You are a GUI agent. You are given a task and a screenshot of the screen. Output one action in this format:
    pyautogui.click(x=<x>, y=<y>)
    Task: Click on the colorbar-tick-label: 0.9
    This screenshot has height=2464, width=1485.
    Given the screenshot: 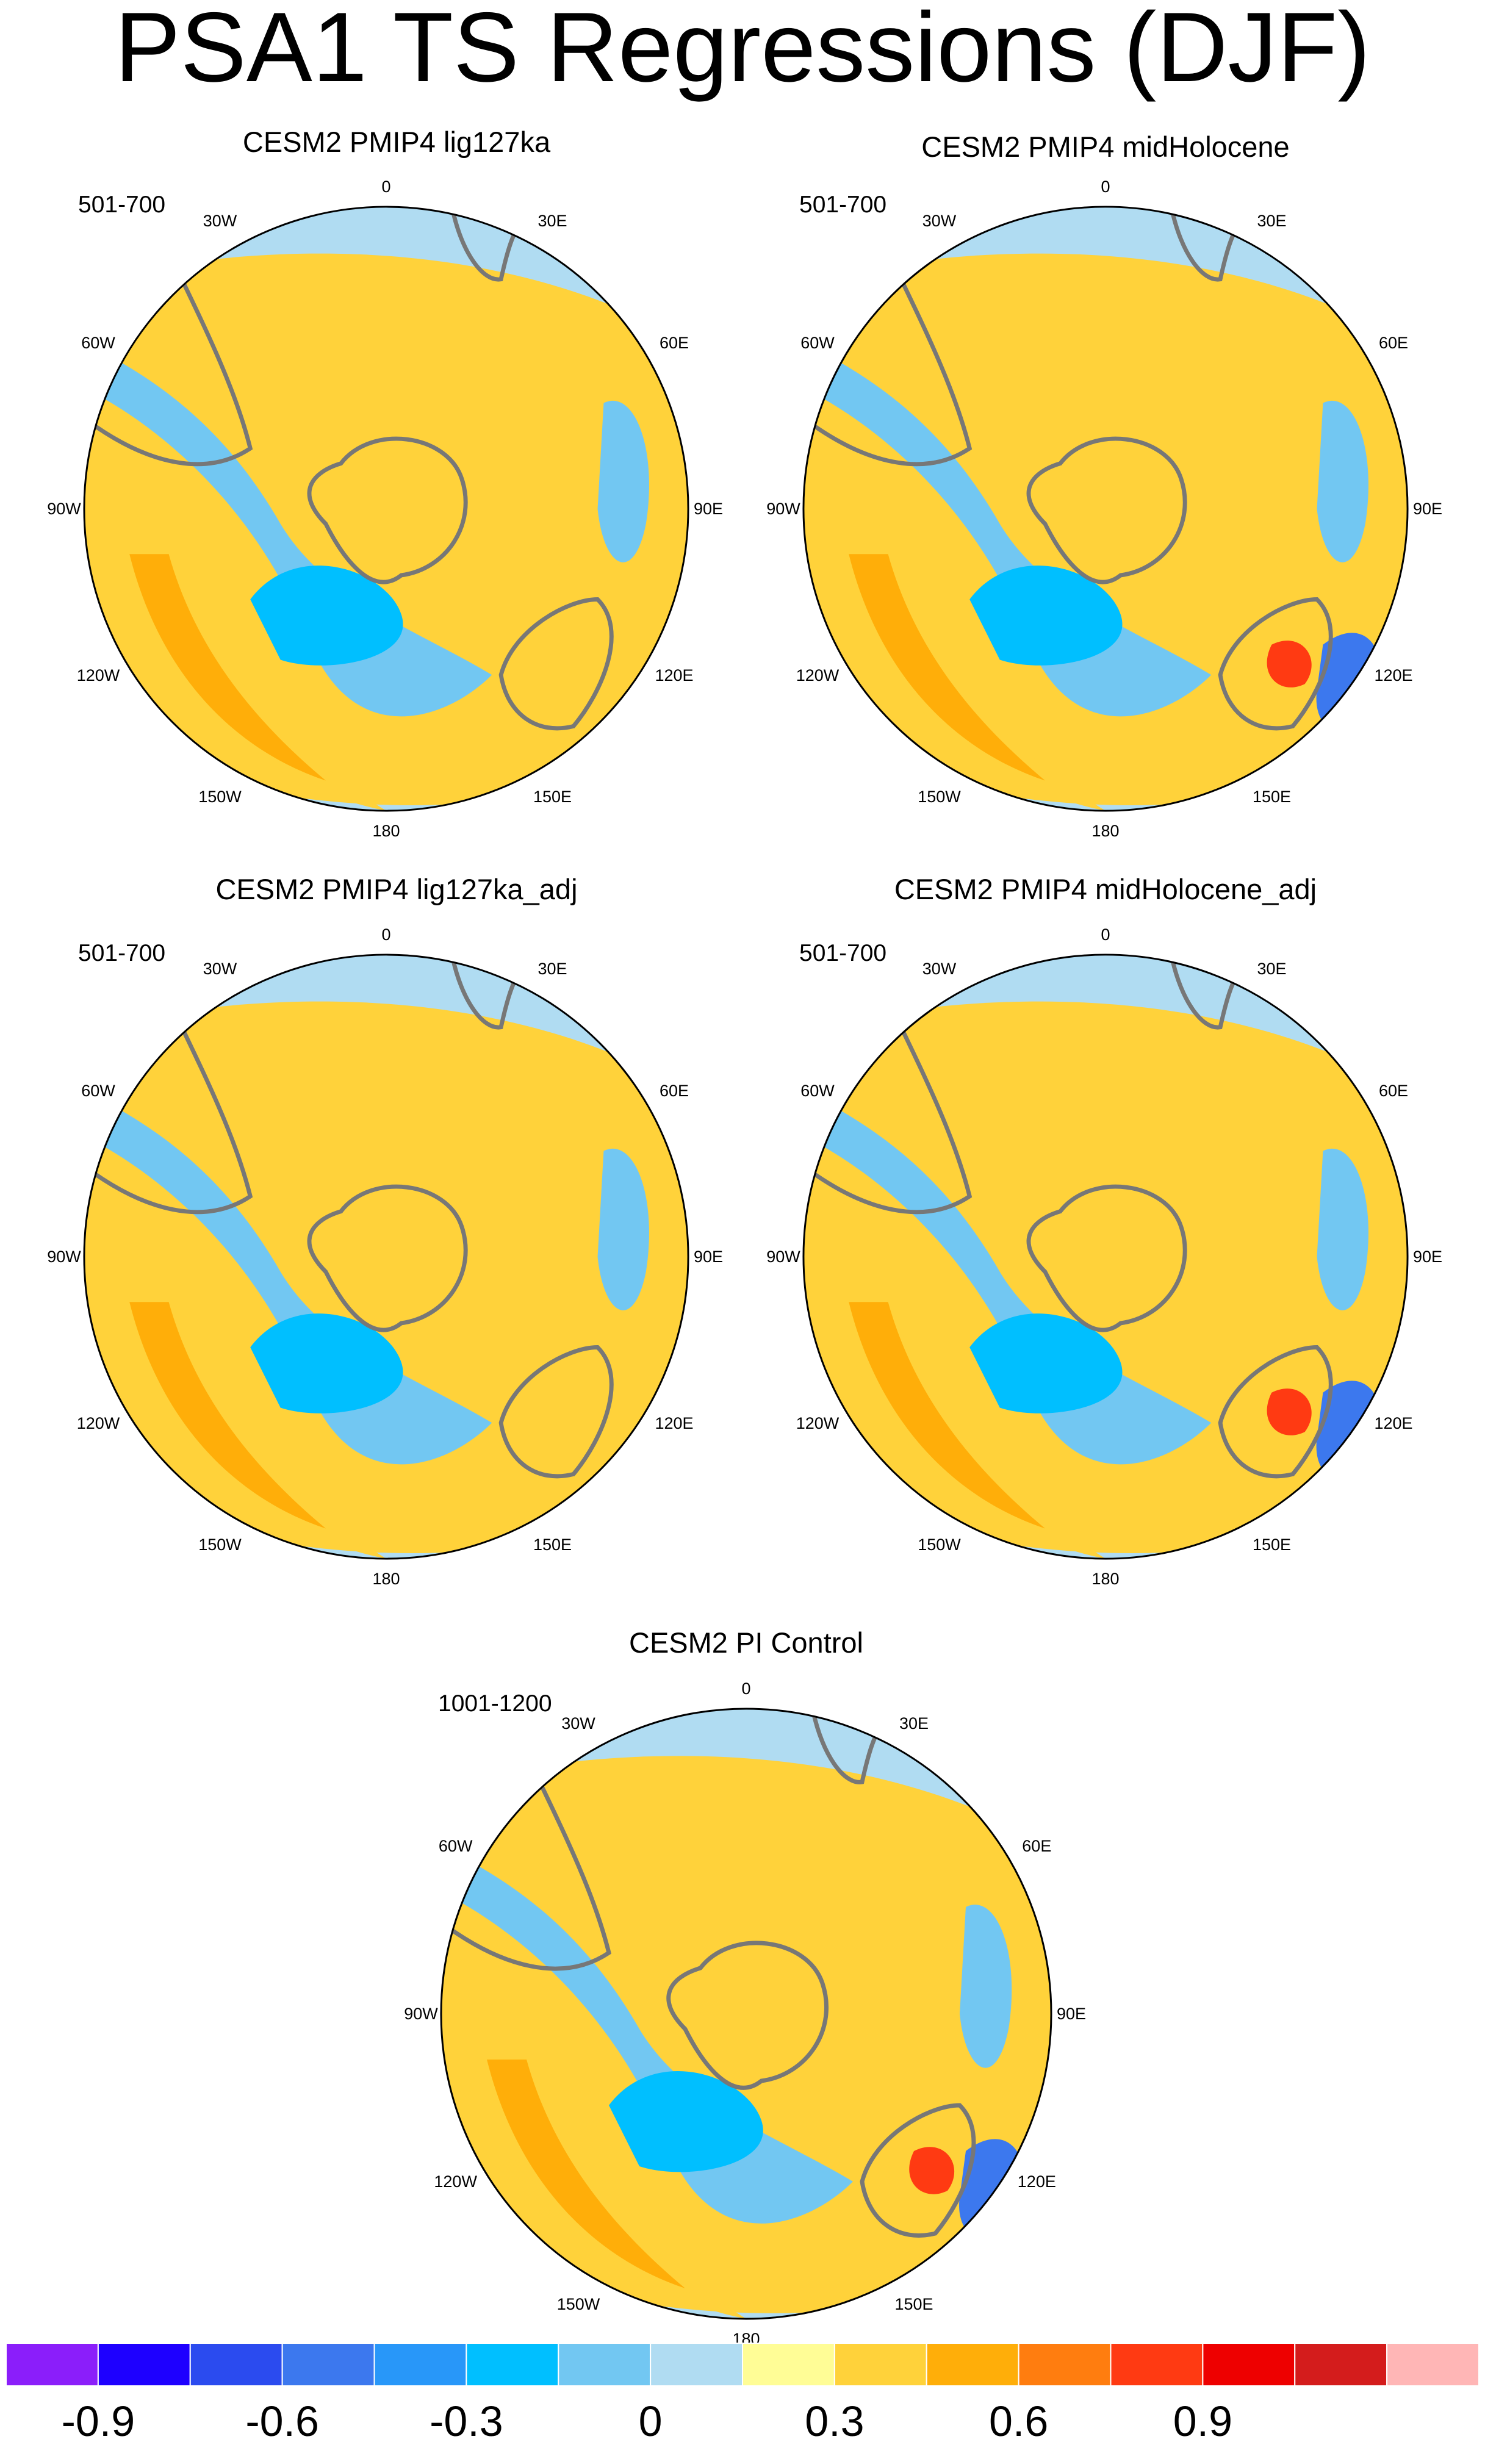 What is the action you would take?
    pyautogui.click(x=1203, y=2421)
    